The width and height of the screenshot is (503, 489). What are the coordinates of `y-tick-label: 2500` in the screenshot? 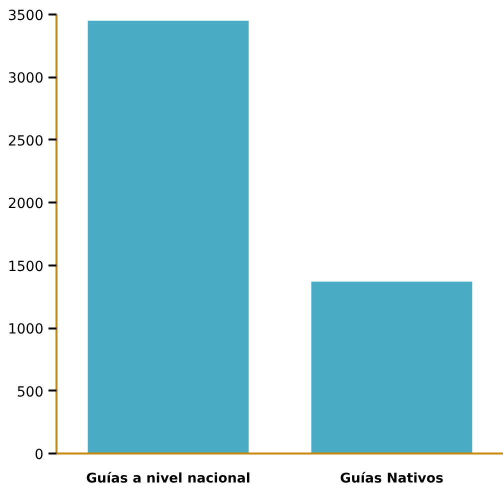 It's located at (26, 141).